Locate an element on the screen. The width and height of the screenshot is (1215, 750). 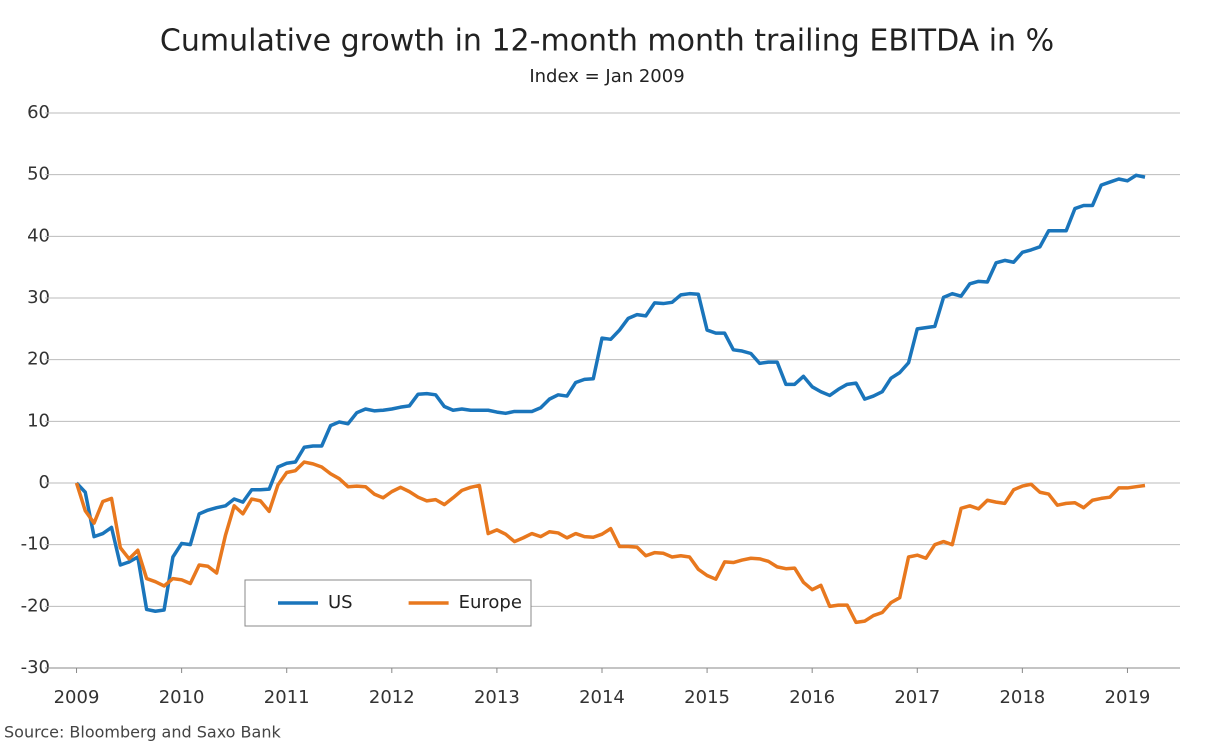
x-tick-label: 2010 is located at coordinates (182, 697).